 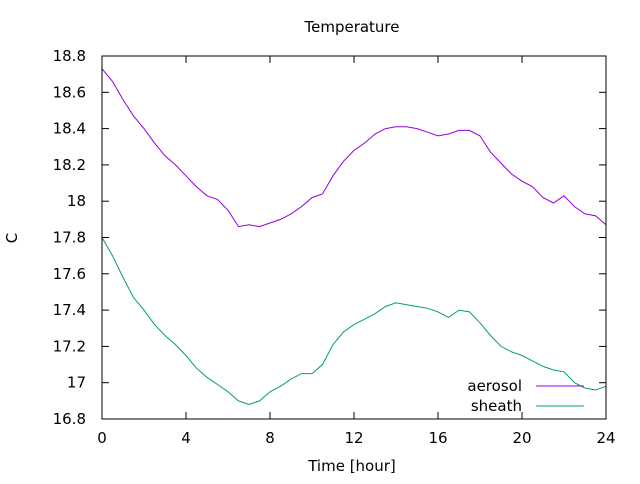 What do you see at coordinates (69, 129) in the screenshot?
I see `y-tick-label: 18.4` at bounding box center [69, 129].